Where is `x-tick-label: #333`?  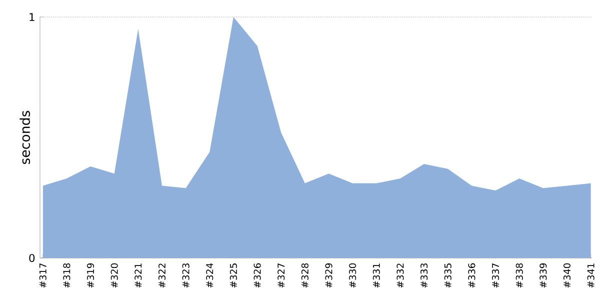 x-tick-label: #333 is located at coordinates (424, 275).